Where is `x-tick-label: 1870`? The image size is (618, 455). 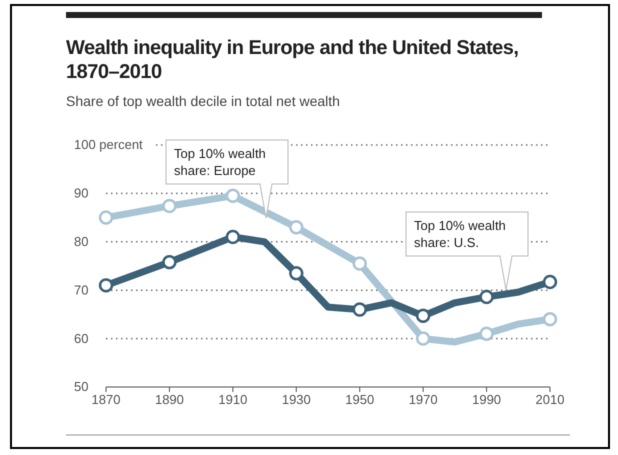
x-tick-label: 1870 is located at coordinates (106, 400).